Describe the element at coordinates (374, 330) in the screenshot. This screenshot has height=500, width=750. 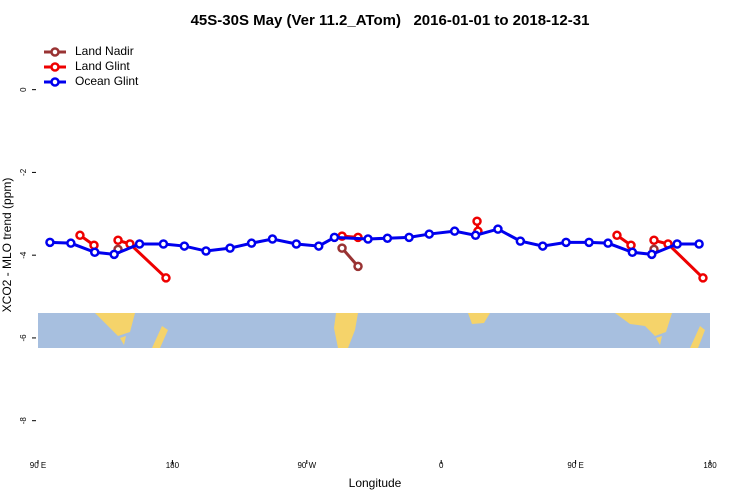
I see `map-strip` at that location.